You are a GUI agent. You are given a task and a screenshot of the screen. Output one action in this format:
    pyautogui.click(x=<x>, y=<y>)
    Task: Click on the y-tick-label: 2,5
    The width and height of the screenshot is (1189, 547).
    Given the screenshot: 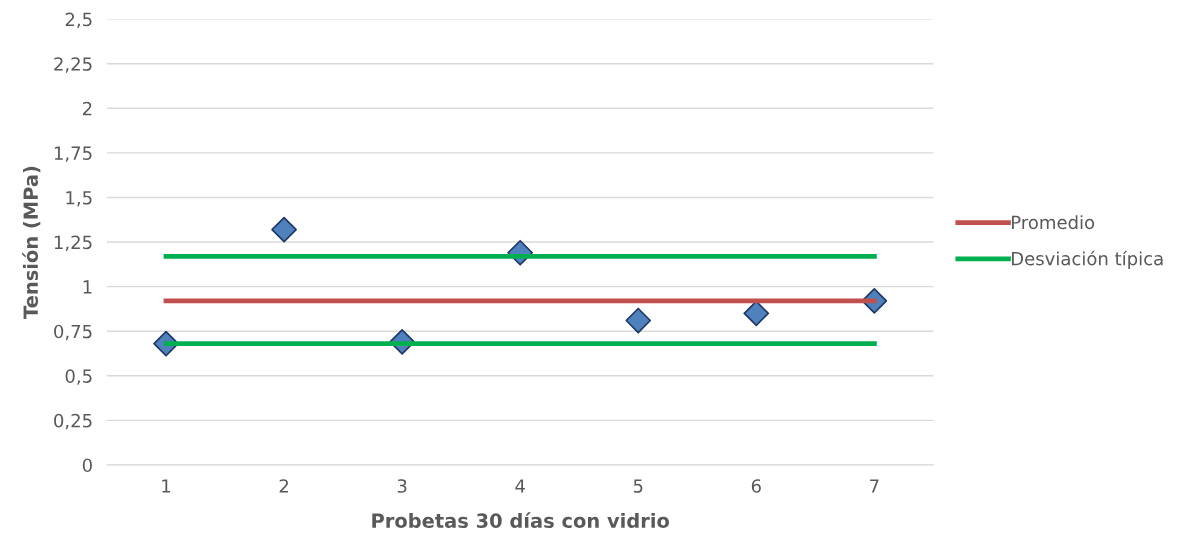 What is the action you would take?
    pyautogui.click(x=78, y=20)
    